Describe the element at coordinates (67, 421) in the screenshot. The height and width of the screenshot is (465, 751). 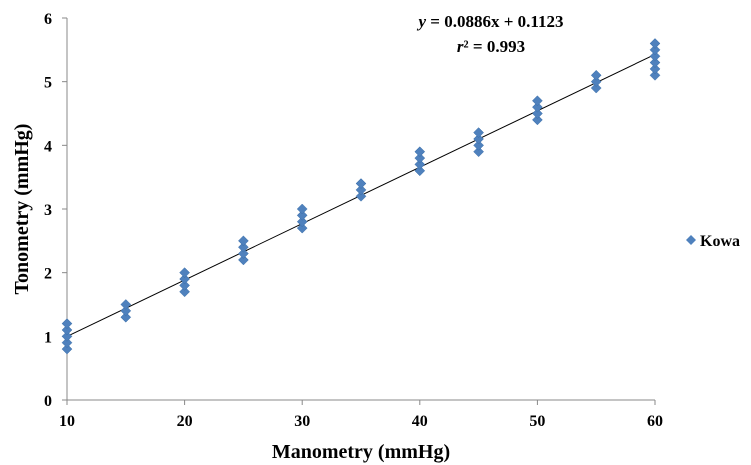
I see `x-tick-label: 10` at that location.